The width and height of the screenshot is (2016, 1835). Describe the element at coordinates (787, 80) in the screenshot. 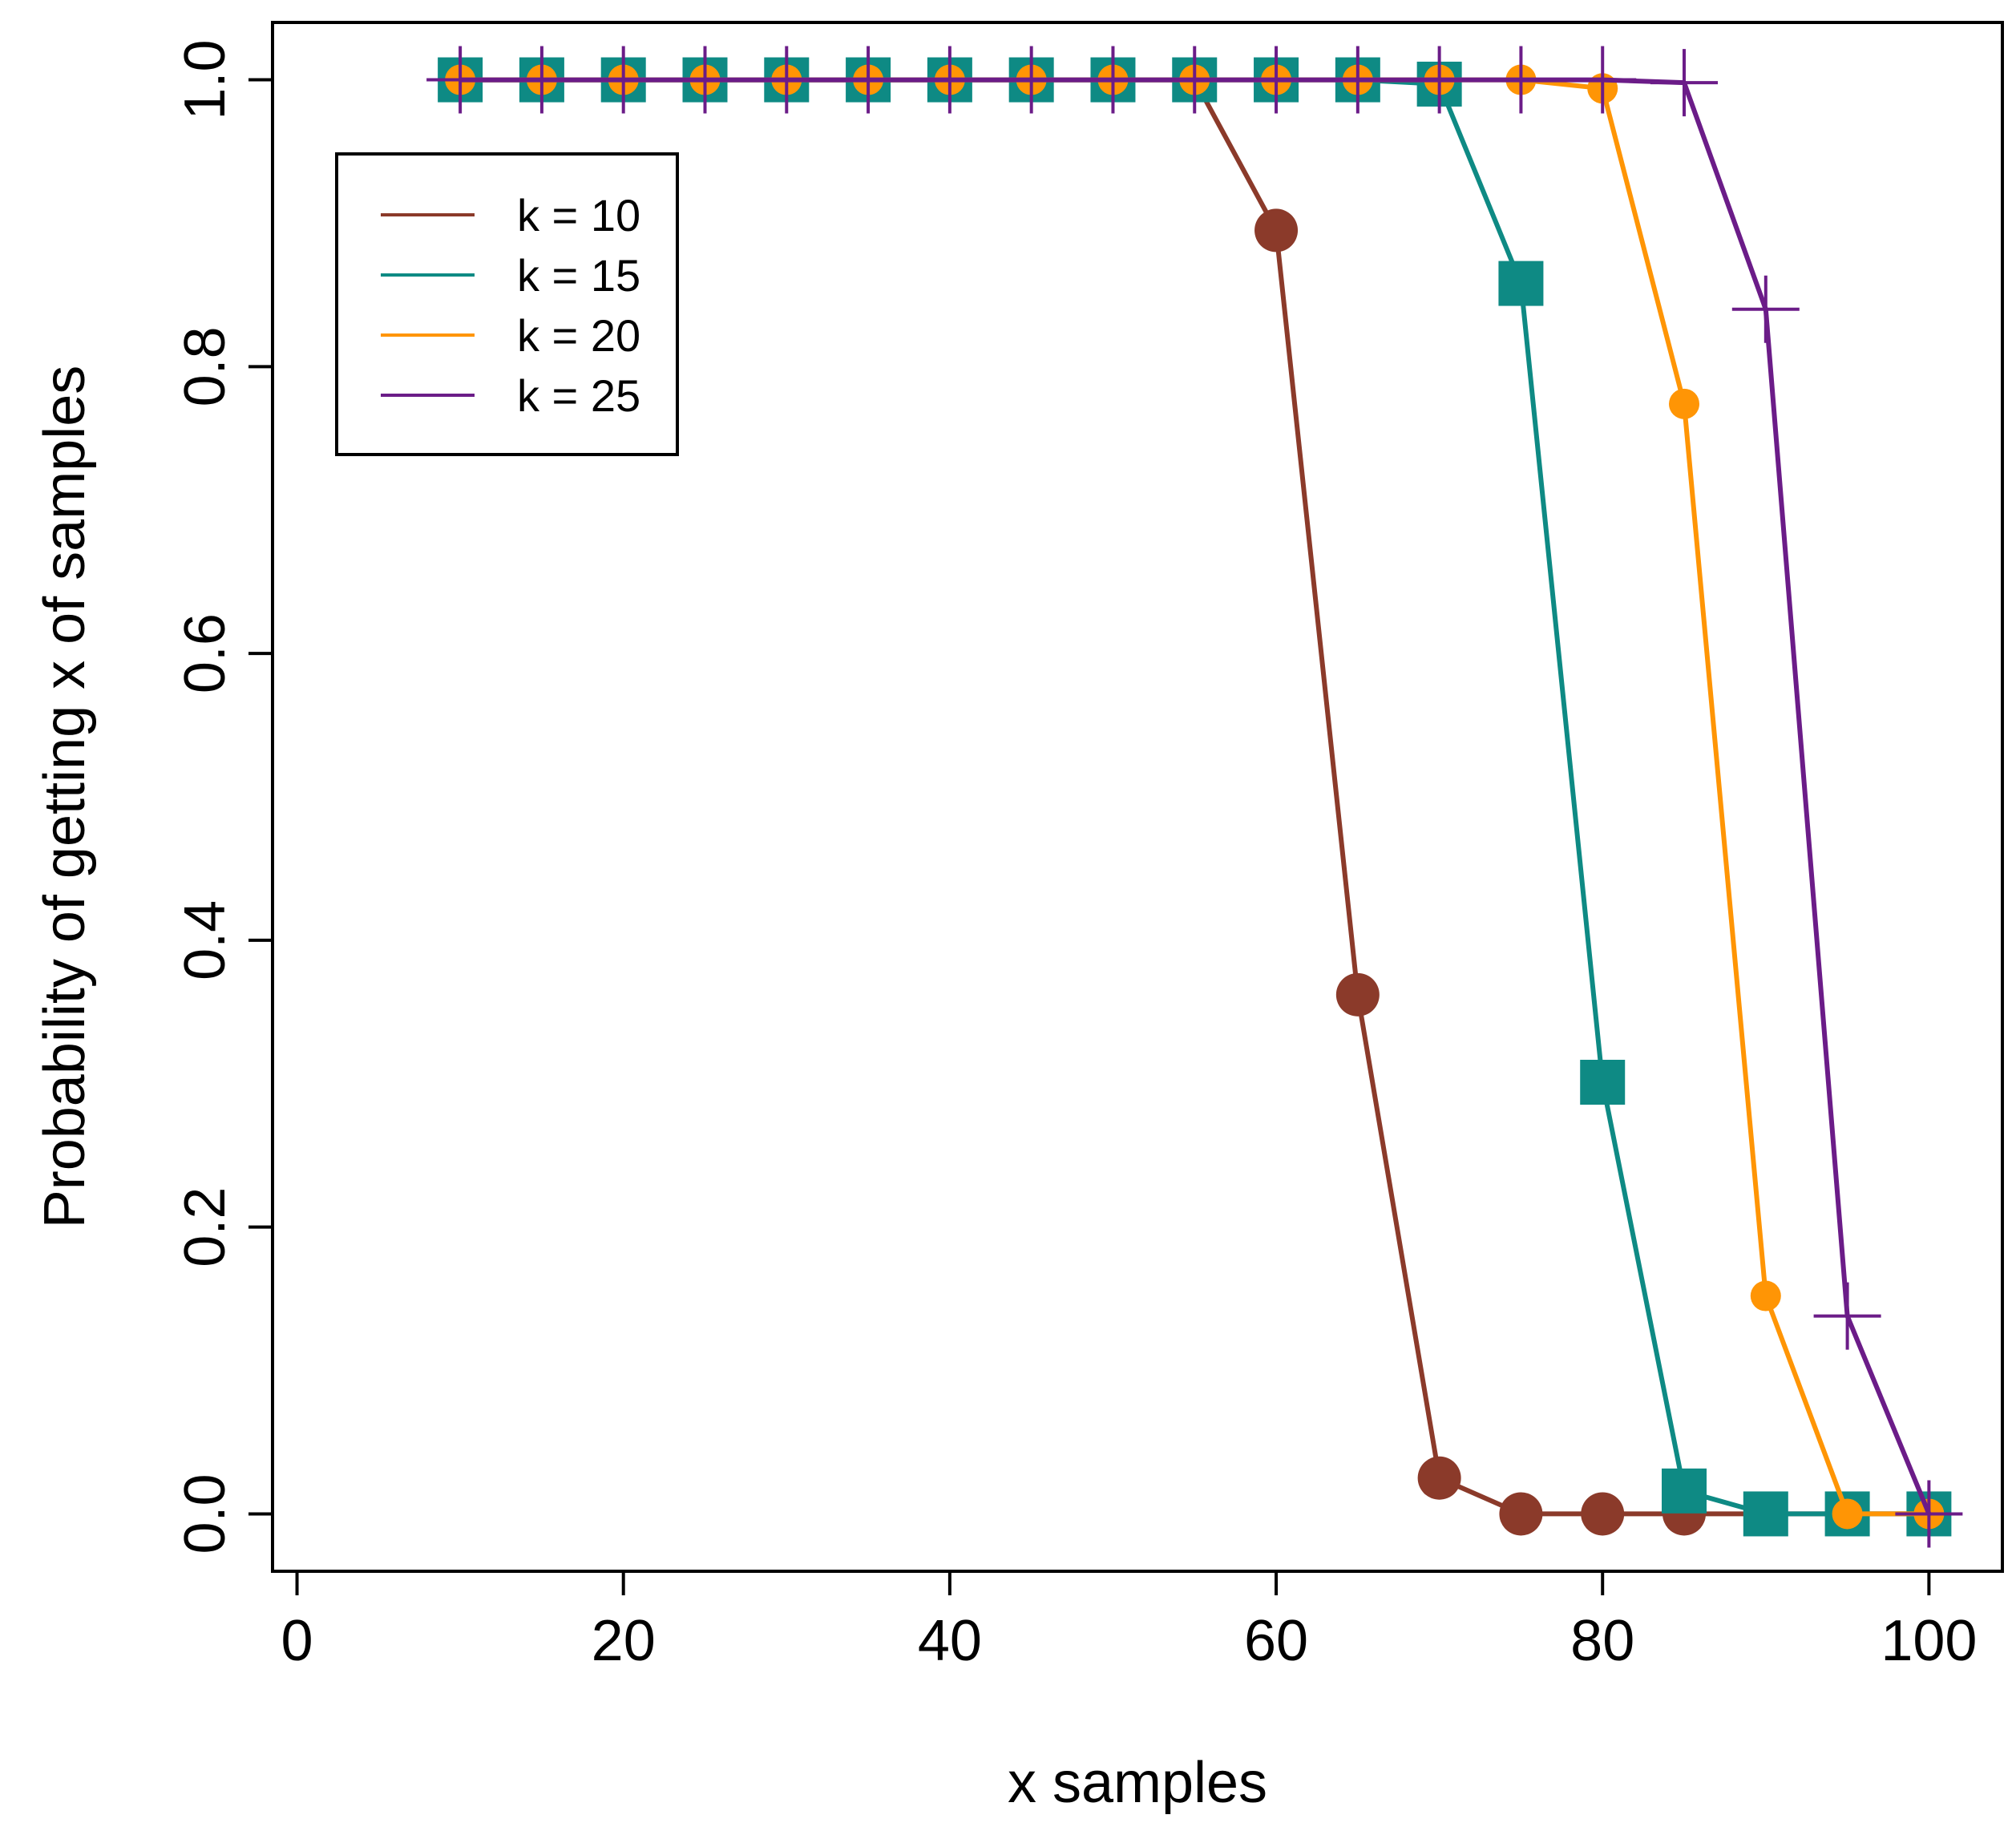

I see `point-s4-x30` at that location.